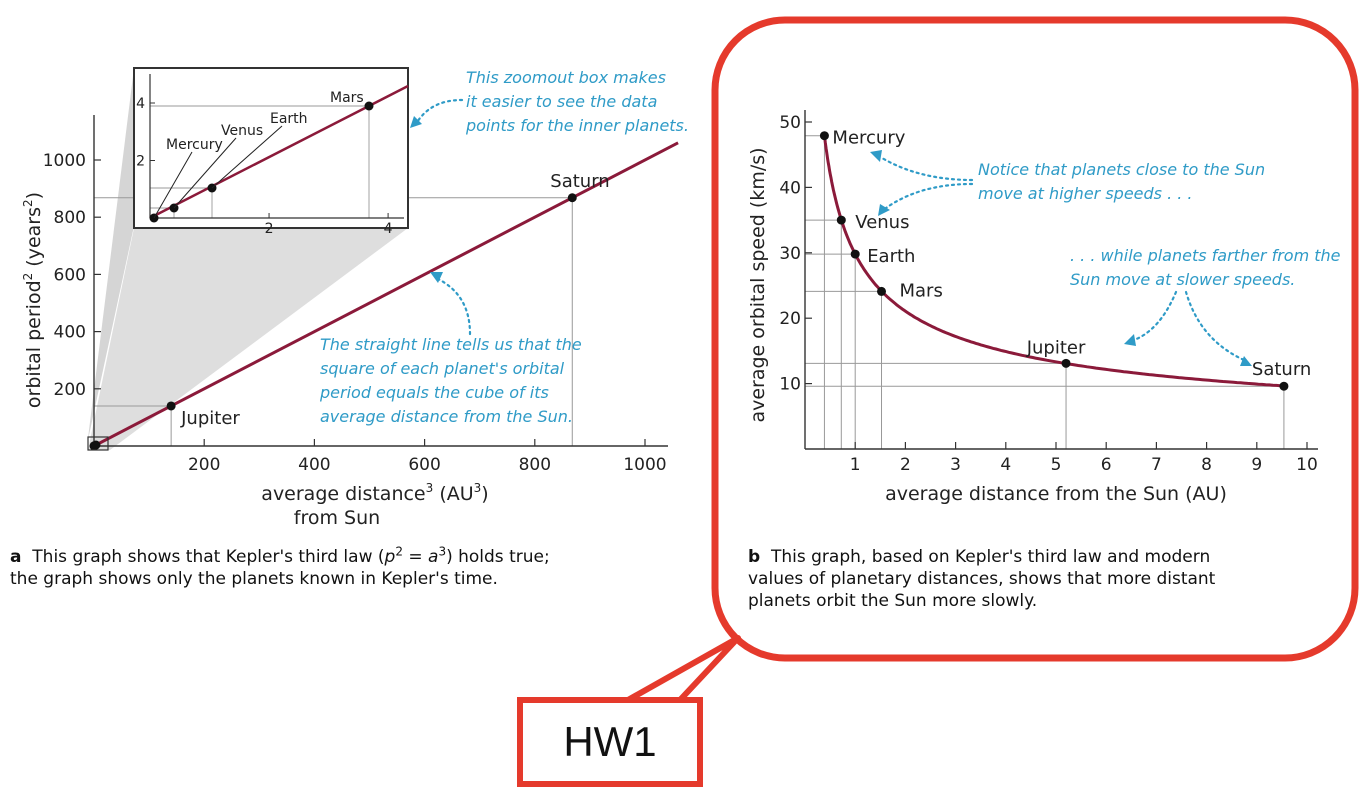 The width and height of the screenshot is (1364, 796). I want to click on chart-a-x-tick-label: 200, so click(204, 465).